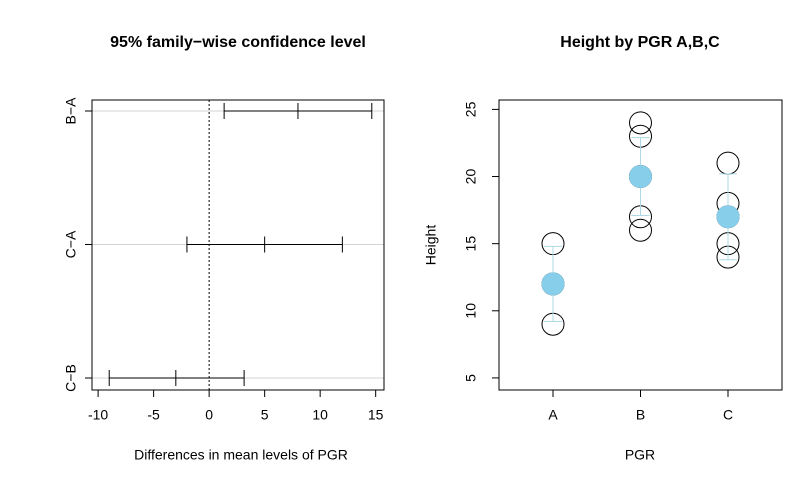 The height and width of the screenshot is (478, 802). I want to click on y-tick-label: 20, so click(471, 177).